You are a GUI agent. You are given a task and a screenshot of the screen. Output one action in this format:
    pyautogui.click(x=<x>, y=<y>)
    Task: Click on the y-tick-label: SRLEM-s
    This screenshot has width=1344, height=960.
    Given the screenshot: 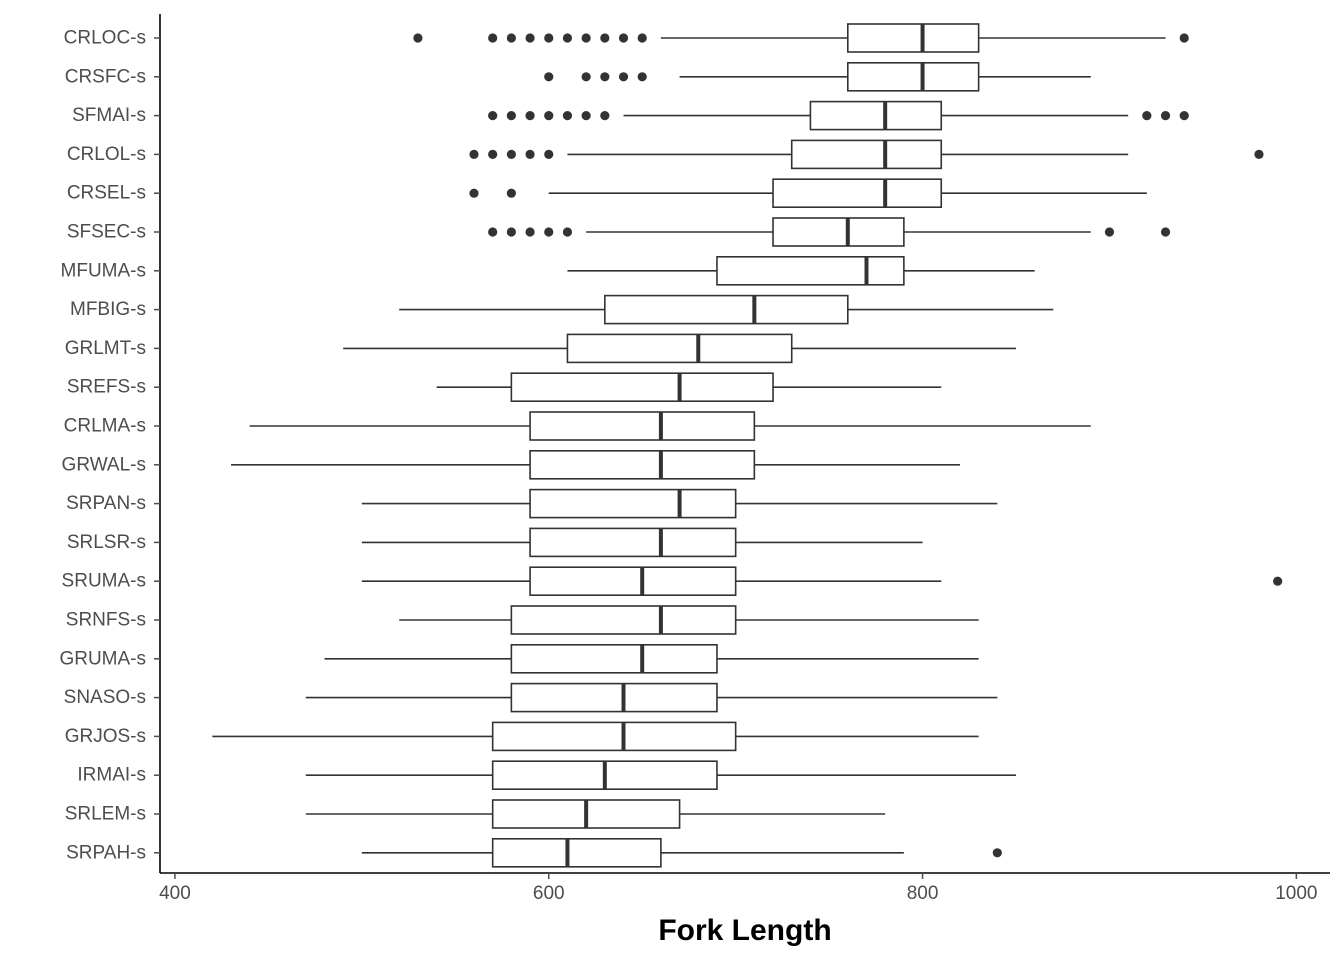 What is the action you would take?
    pyautogui.click(x=105, y=814)
    